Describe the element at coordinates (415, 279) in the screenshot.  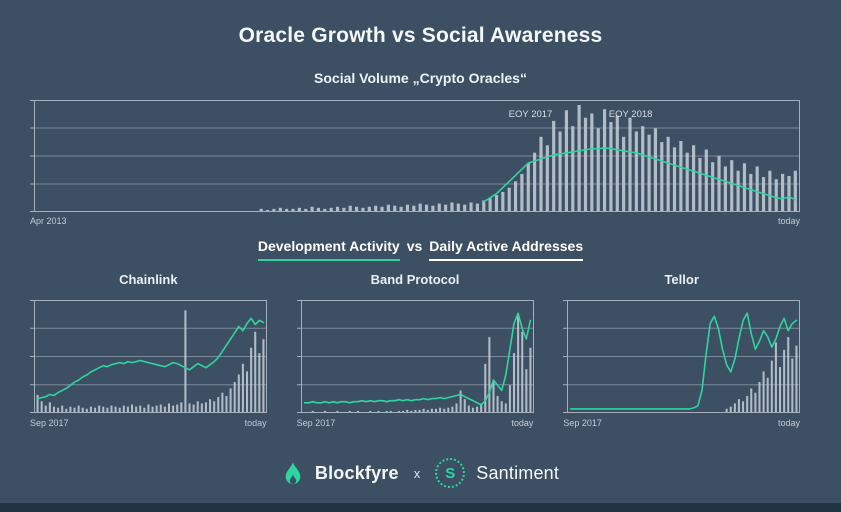
I see `band-protocol-title: Band Protocol` at that location.